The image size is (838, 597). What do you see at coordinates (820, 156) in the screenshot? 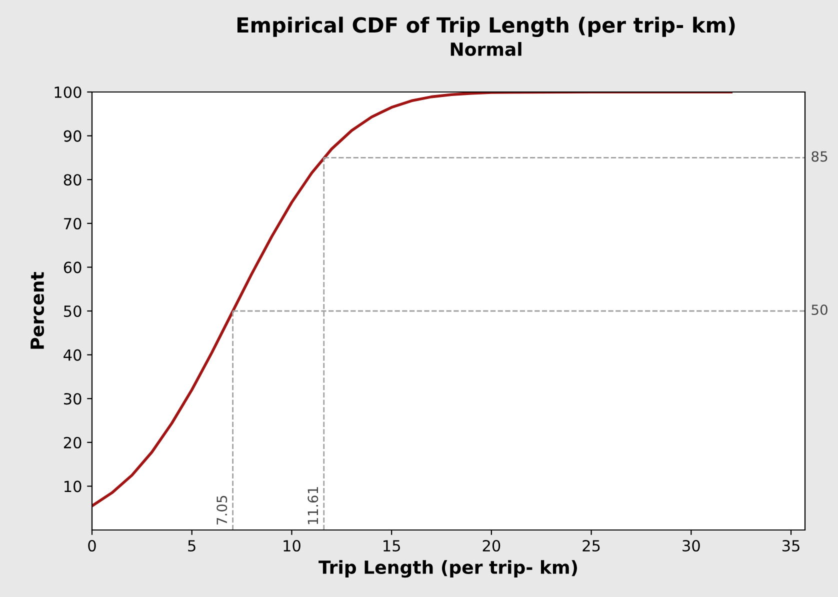
I see `ref-line-label: 85` at bounding box center [820, 156].